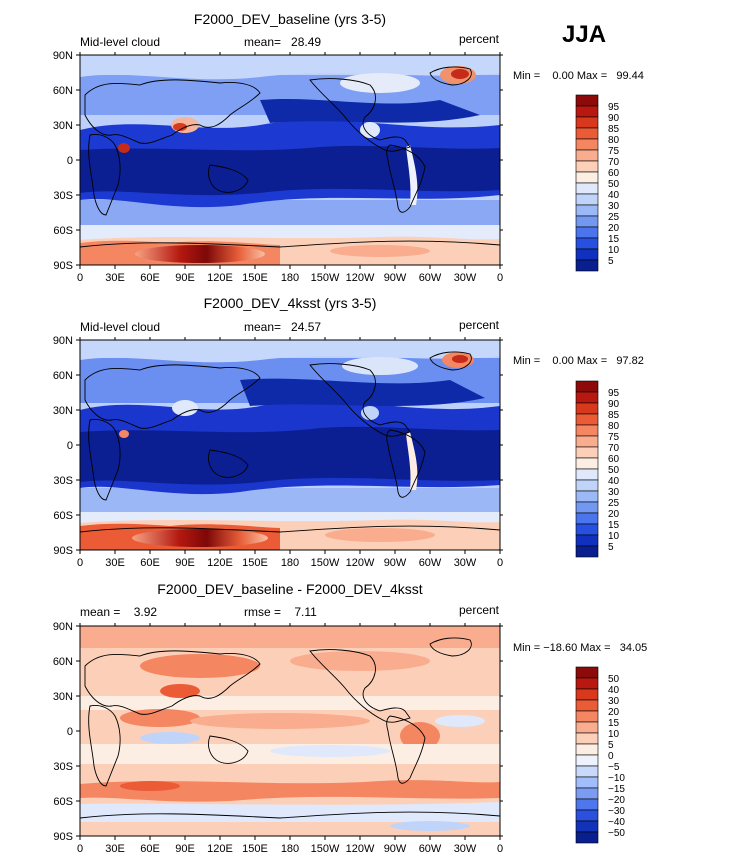  I want to click on panel-3-colorbar-label: 40, so click(614, 690).